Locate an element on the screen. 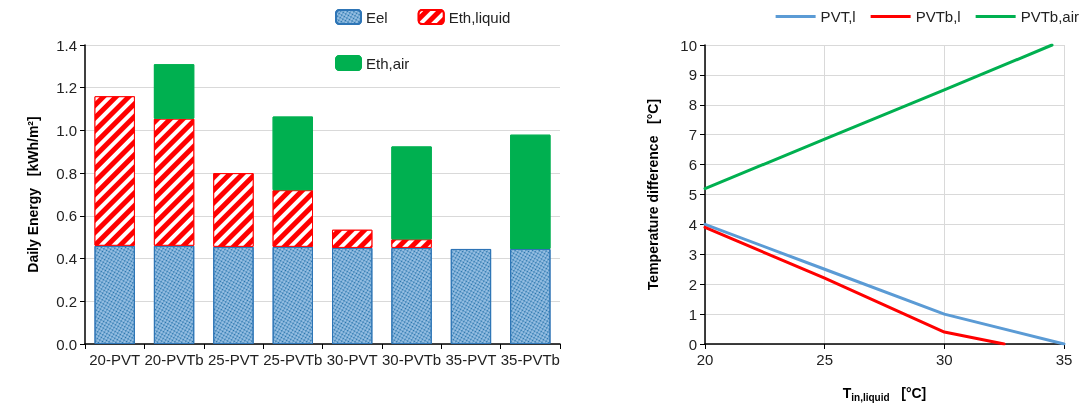 This screenshot has height=416, width=1084. y-tick-label: 1.4 is located at coordinates (66, 45).